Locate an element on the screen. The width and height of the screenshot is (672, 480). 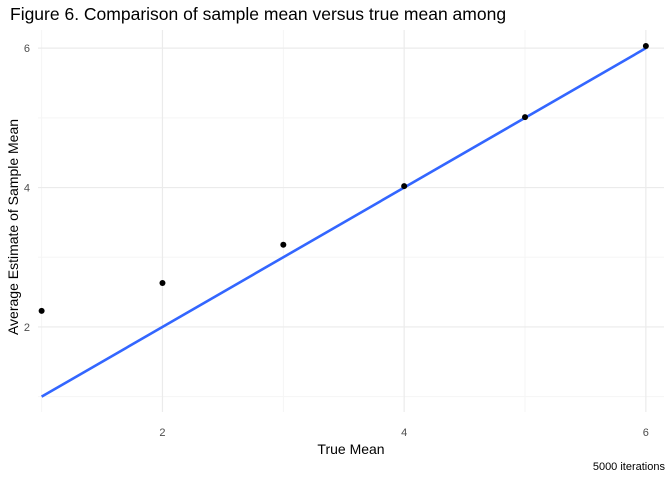
x-tick-label: 2 is located at coordinates (162, 433).